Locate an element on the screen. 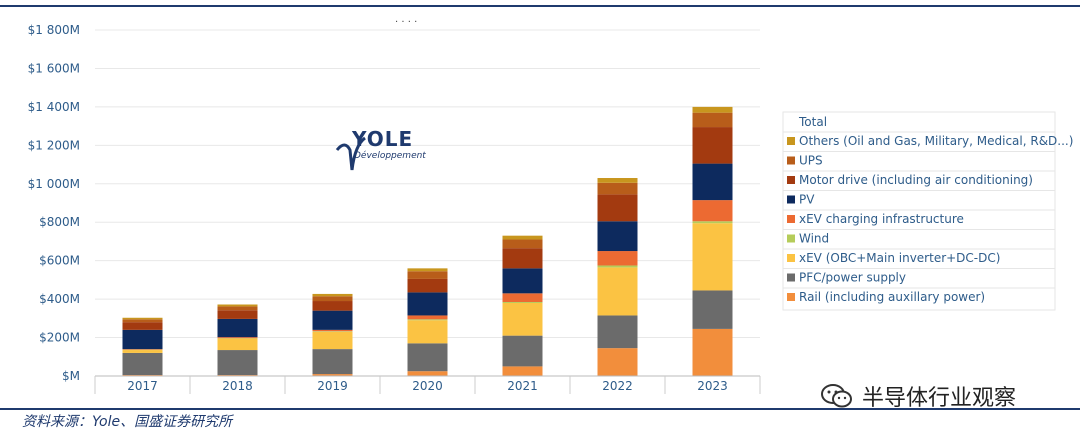 This screenshot has height=446, width=1080. y-tick-label: $1 200M is located at coordinates (54, 145).